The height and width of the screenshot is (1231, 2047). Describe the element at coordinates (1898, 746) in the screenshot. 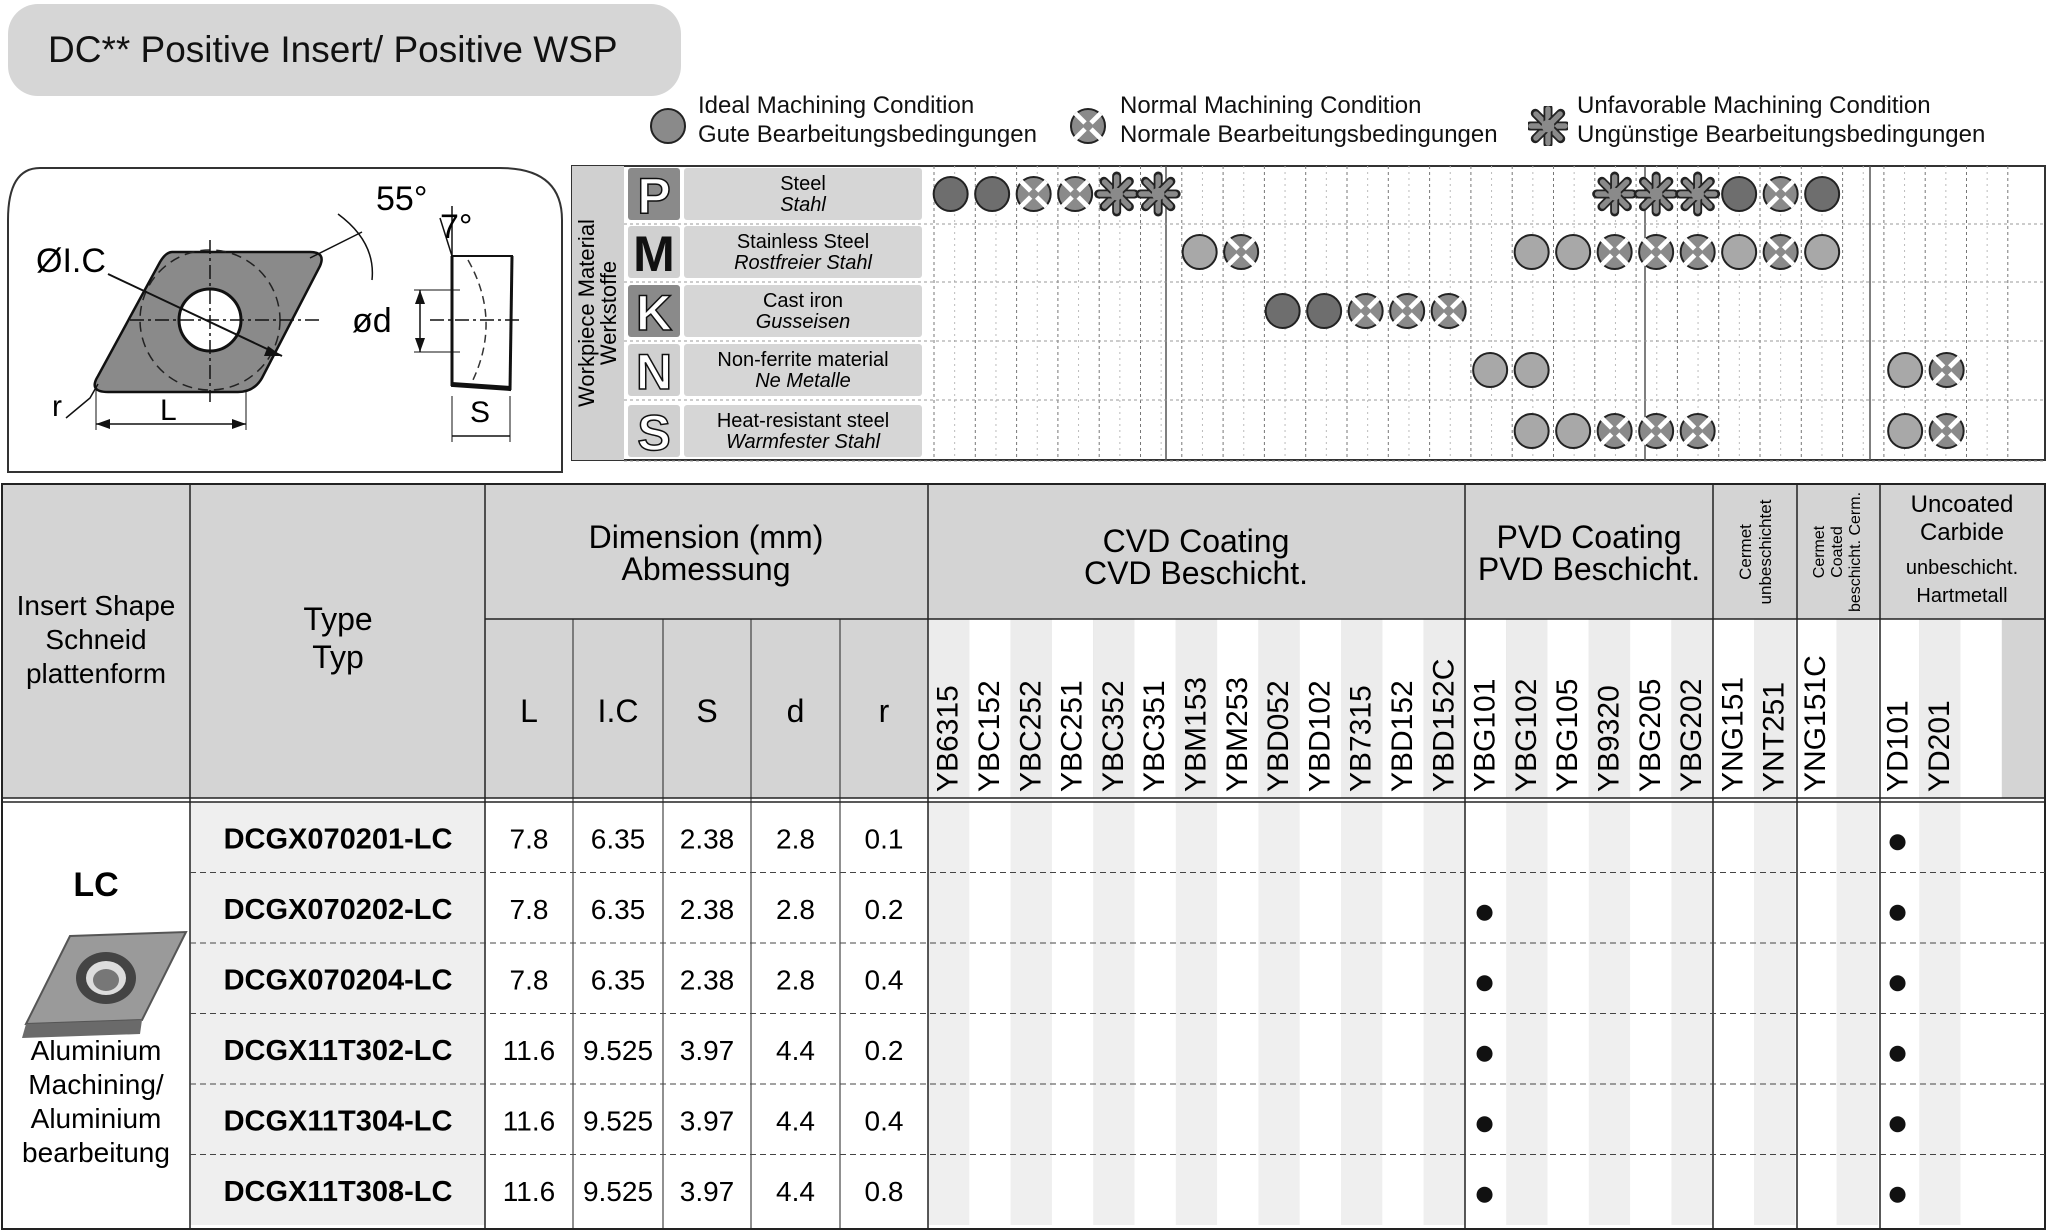

I see `grade-yd101: YD101` at that location.